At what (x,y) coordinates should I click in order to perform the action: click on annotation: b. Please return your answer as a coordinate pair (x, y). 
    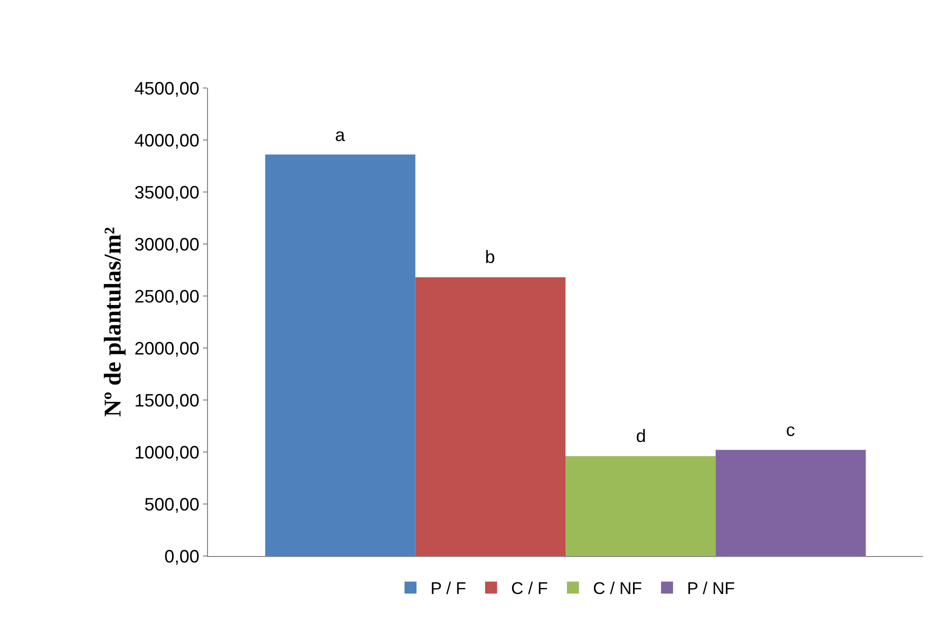
    Looking at the image, I should click on (490, 257).